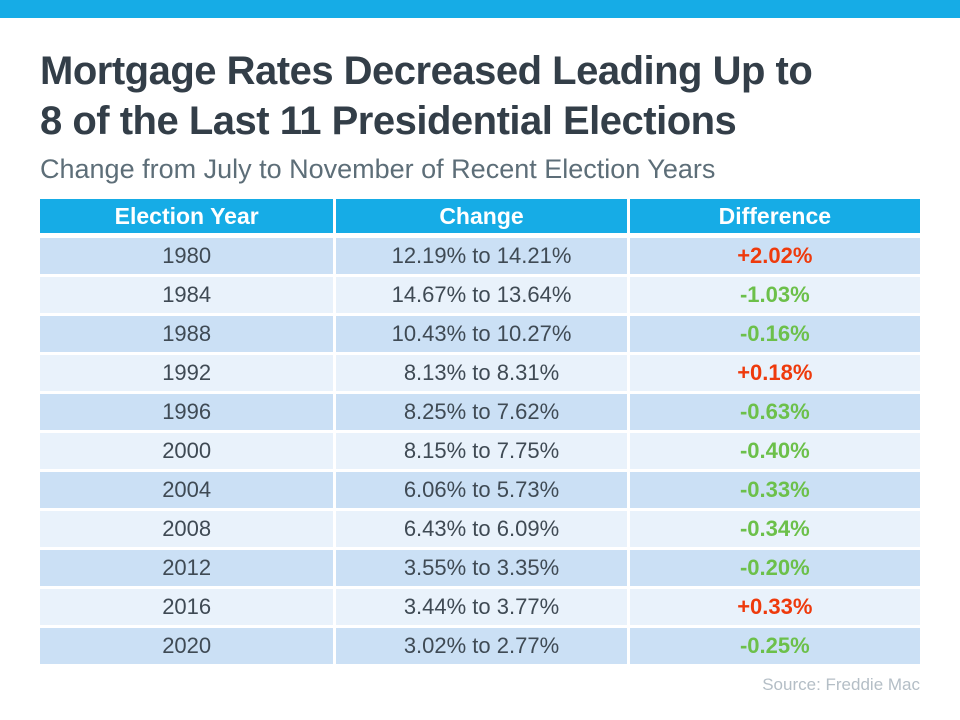 Image resolution: width=960 pixels, height=720 pixels. I want to click on table-row: 1988 10.43% to 10.27% -0.16%, so click(480, 334).